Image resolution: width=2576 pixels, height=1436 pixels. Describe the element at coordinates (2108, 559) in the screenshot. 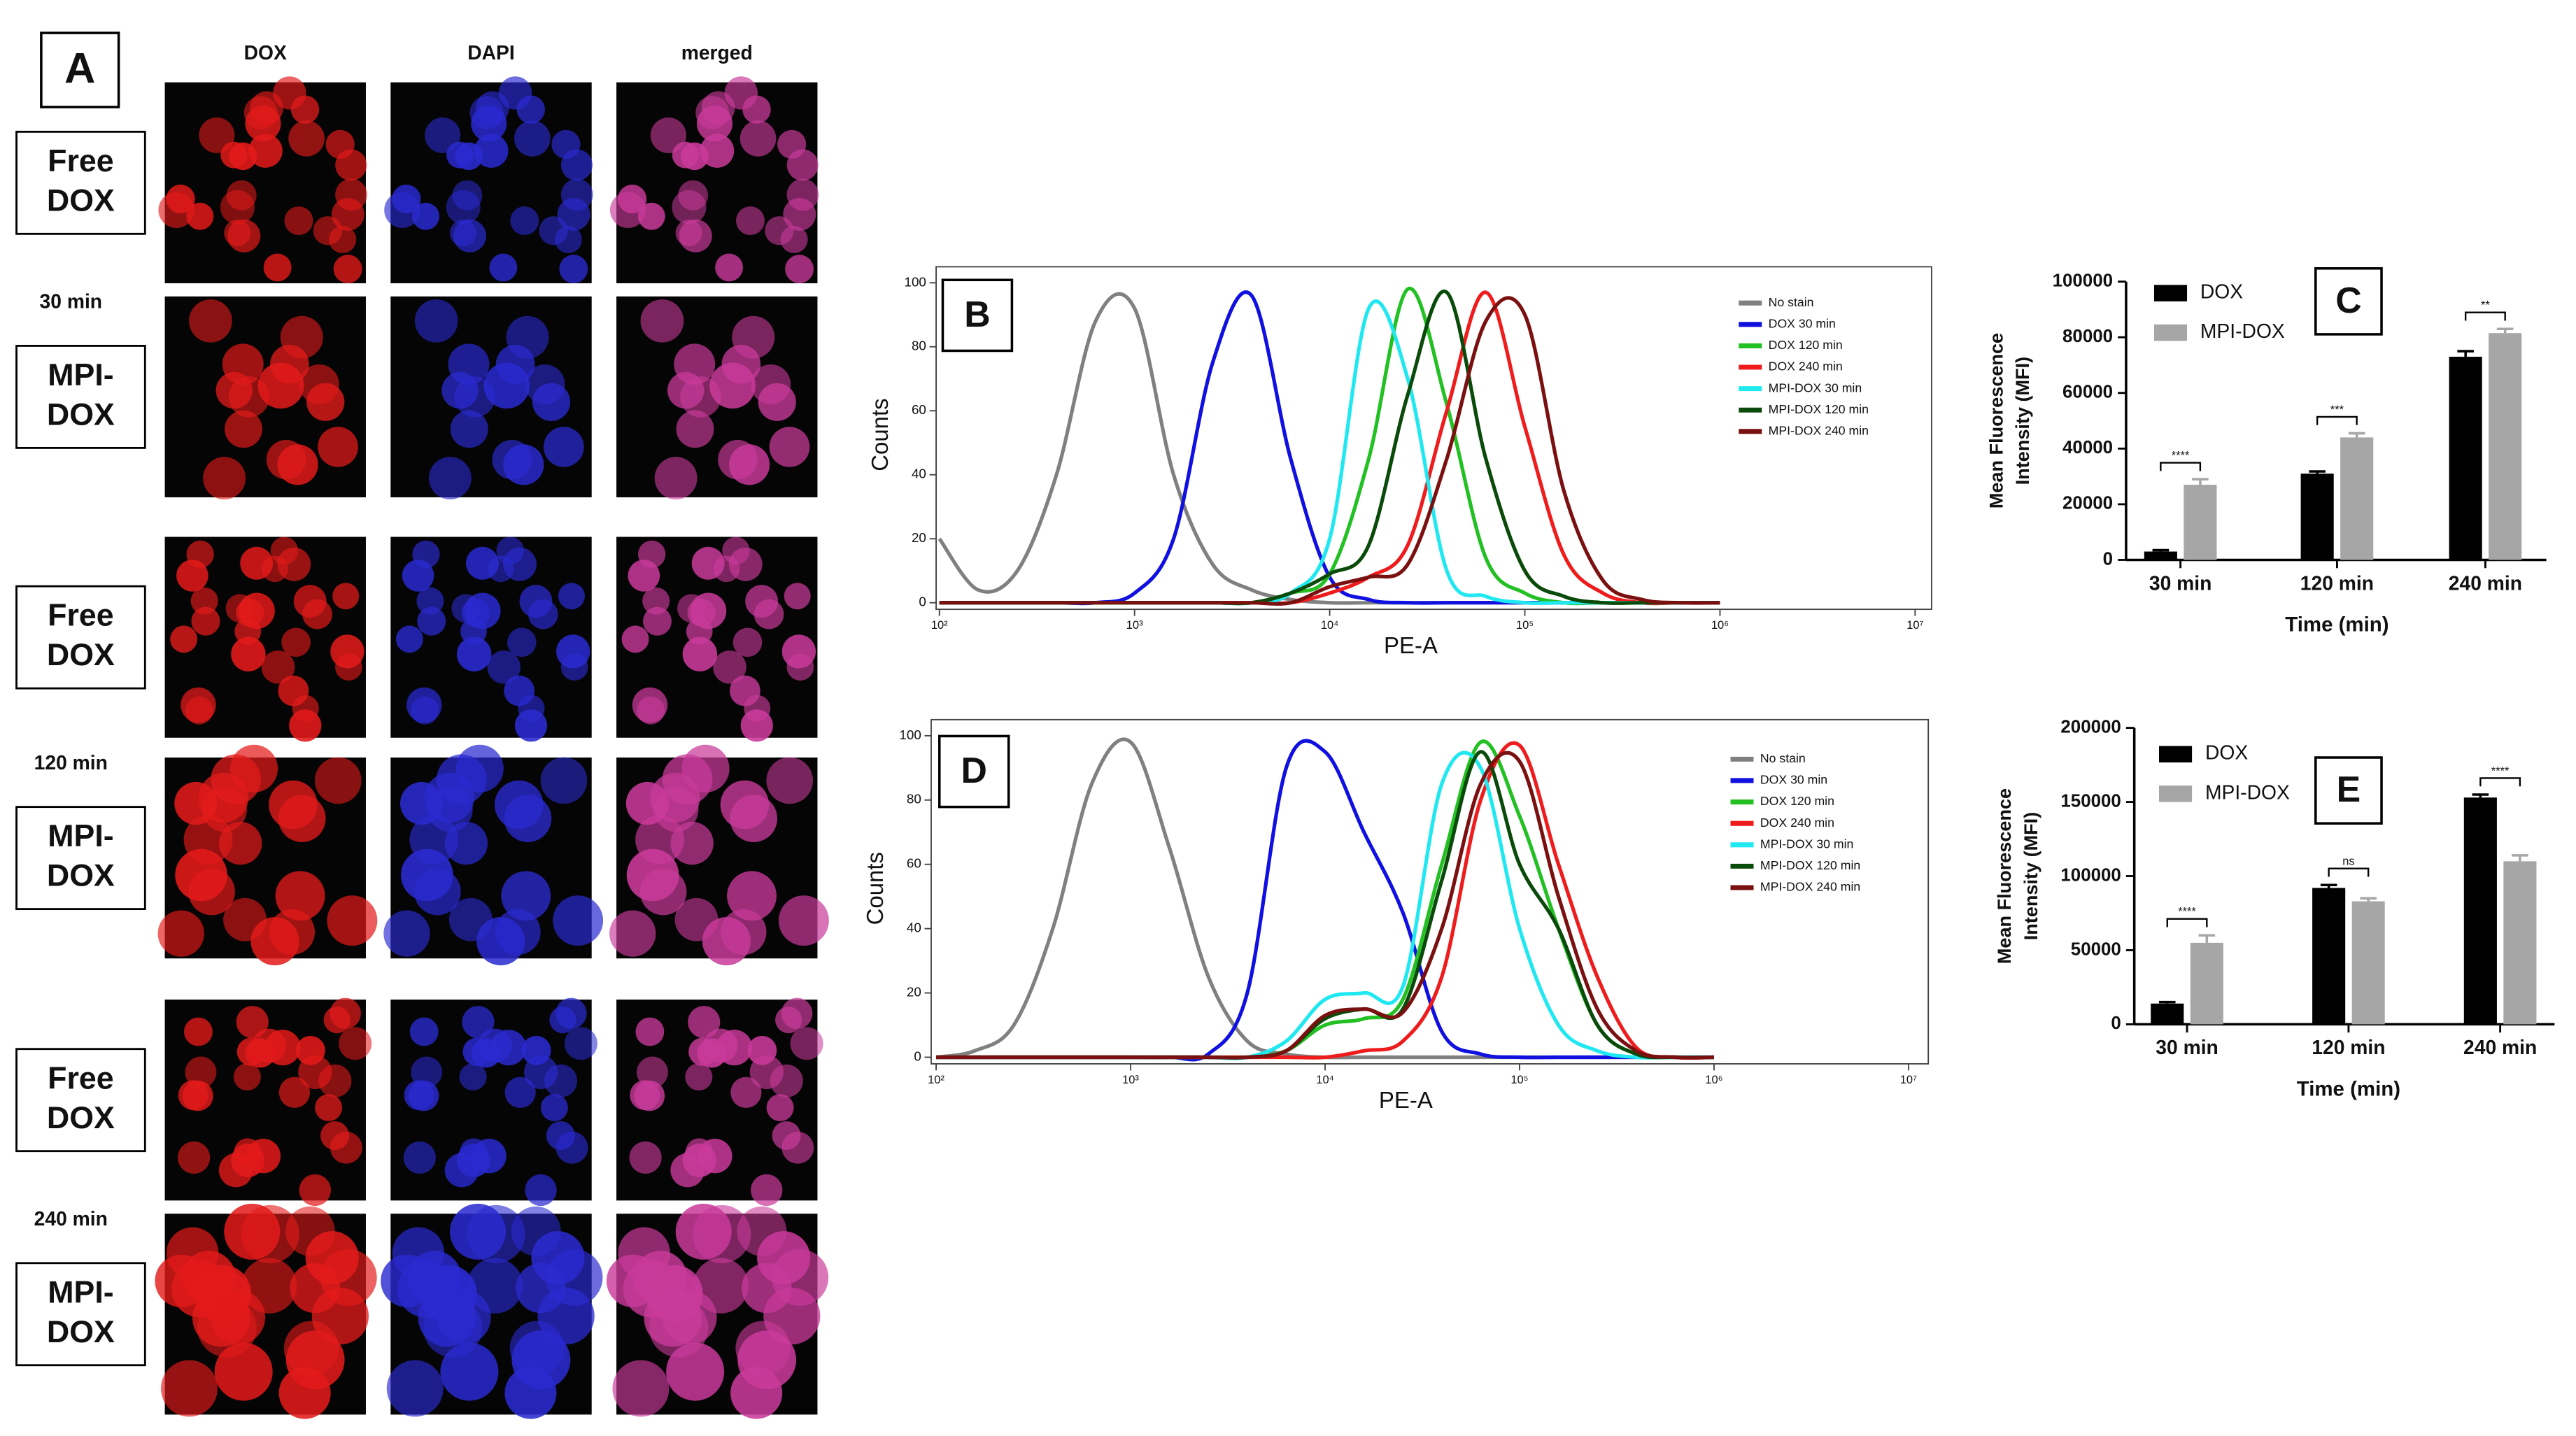

I see `y-tick-label: 0` at that location.